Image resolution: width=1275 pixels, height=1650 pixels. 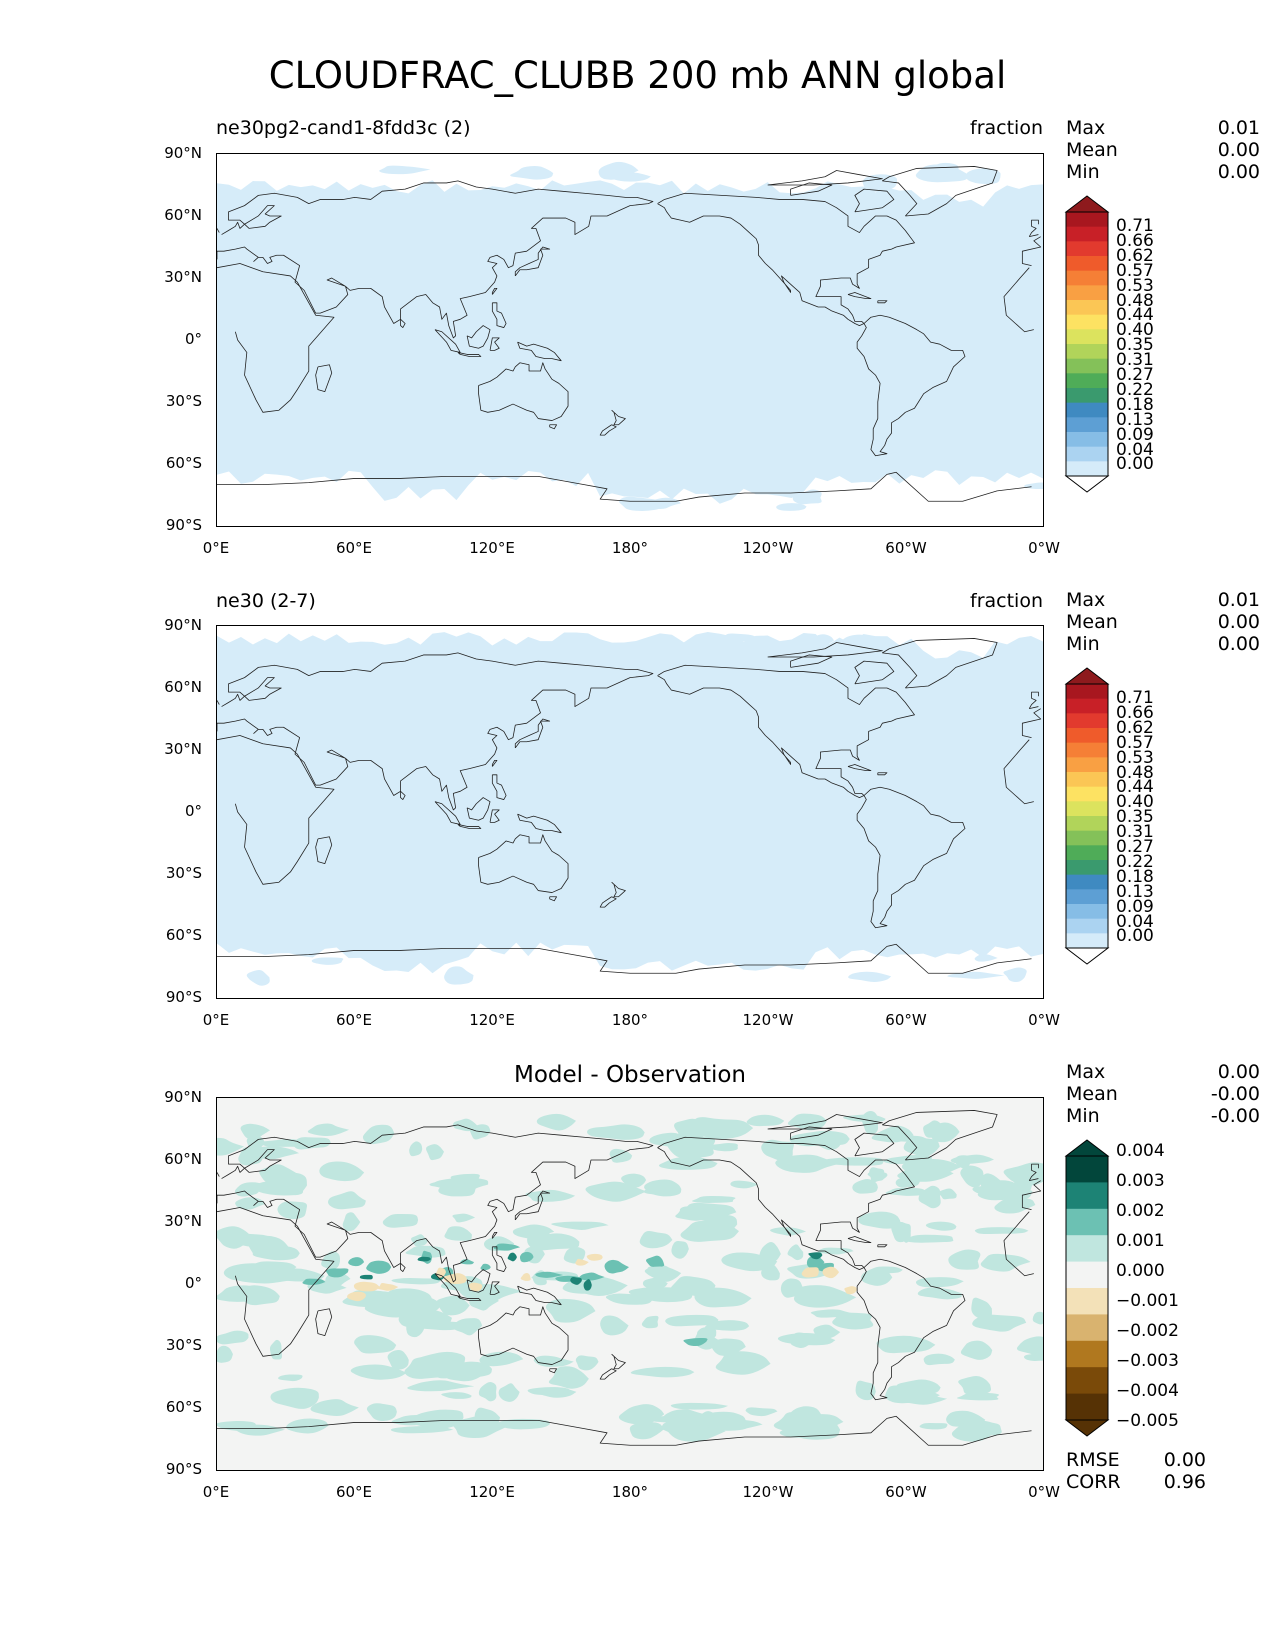 What do you see at coordinates (1135, 906) in the screenshot?
I see `colorbar-tick-label: 0.09` at bounding box center [1135, 906].